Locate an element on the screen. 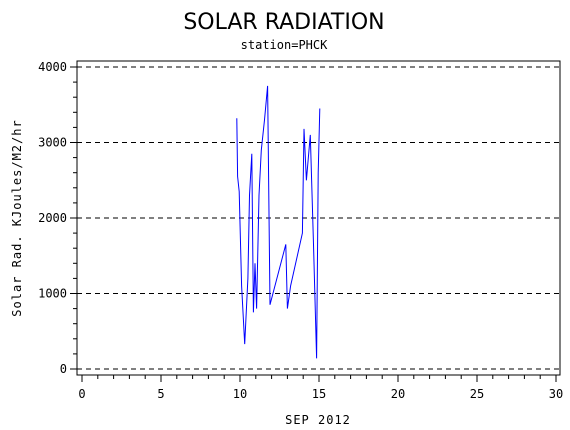 This screenshot has width=570, height=430. chart-subtitle: station=PHCK is located at coordinates (284, 45).